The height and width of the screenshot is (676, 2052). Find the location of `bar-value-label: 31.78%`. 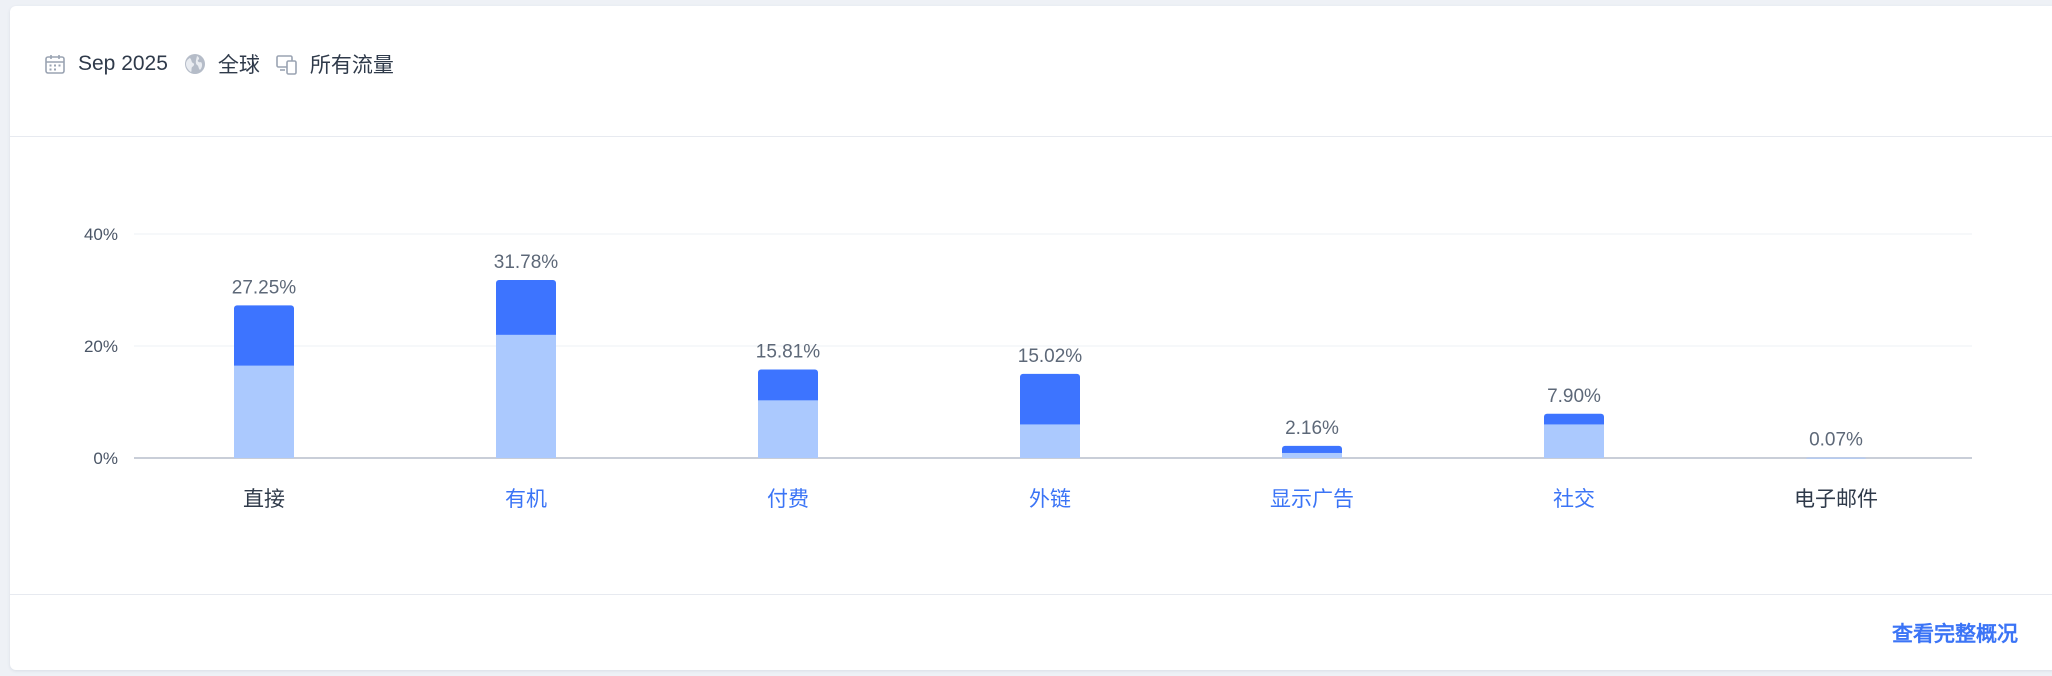

bar-value-label: 31.78% is located at coordinates (526, 262).